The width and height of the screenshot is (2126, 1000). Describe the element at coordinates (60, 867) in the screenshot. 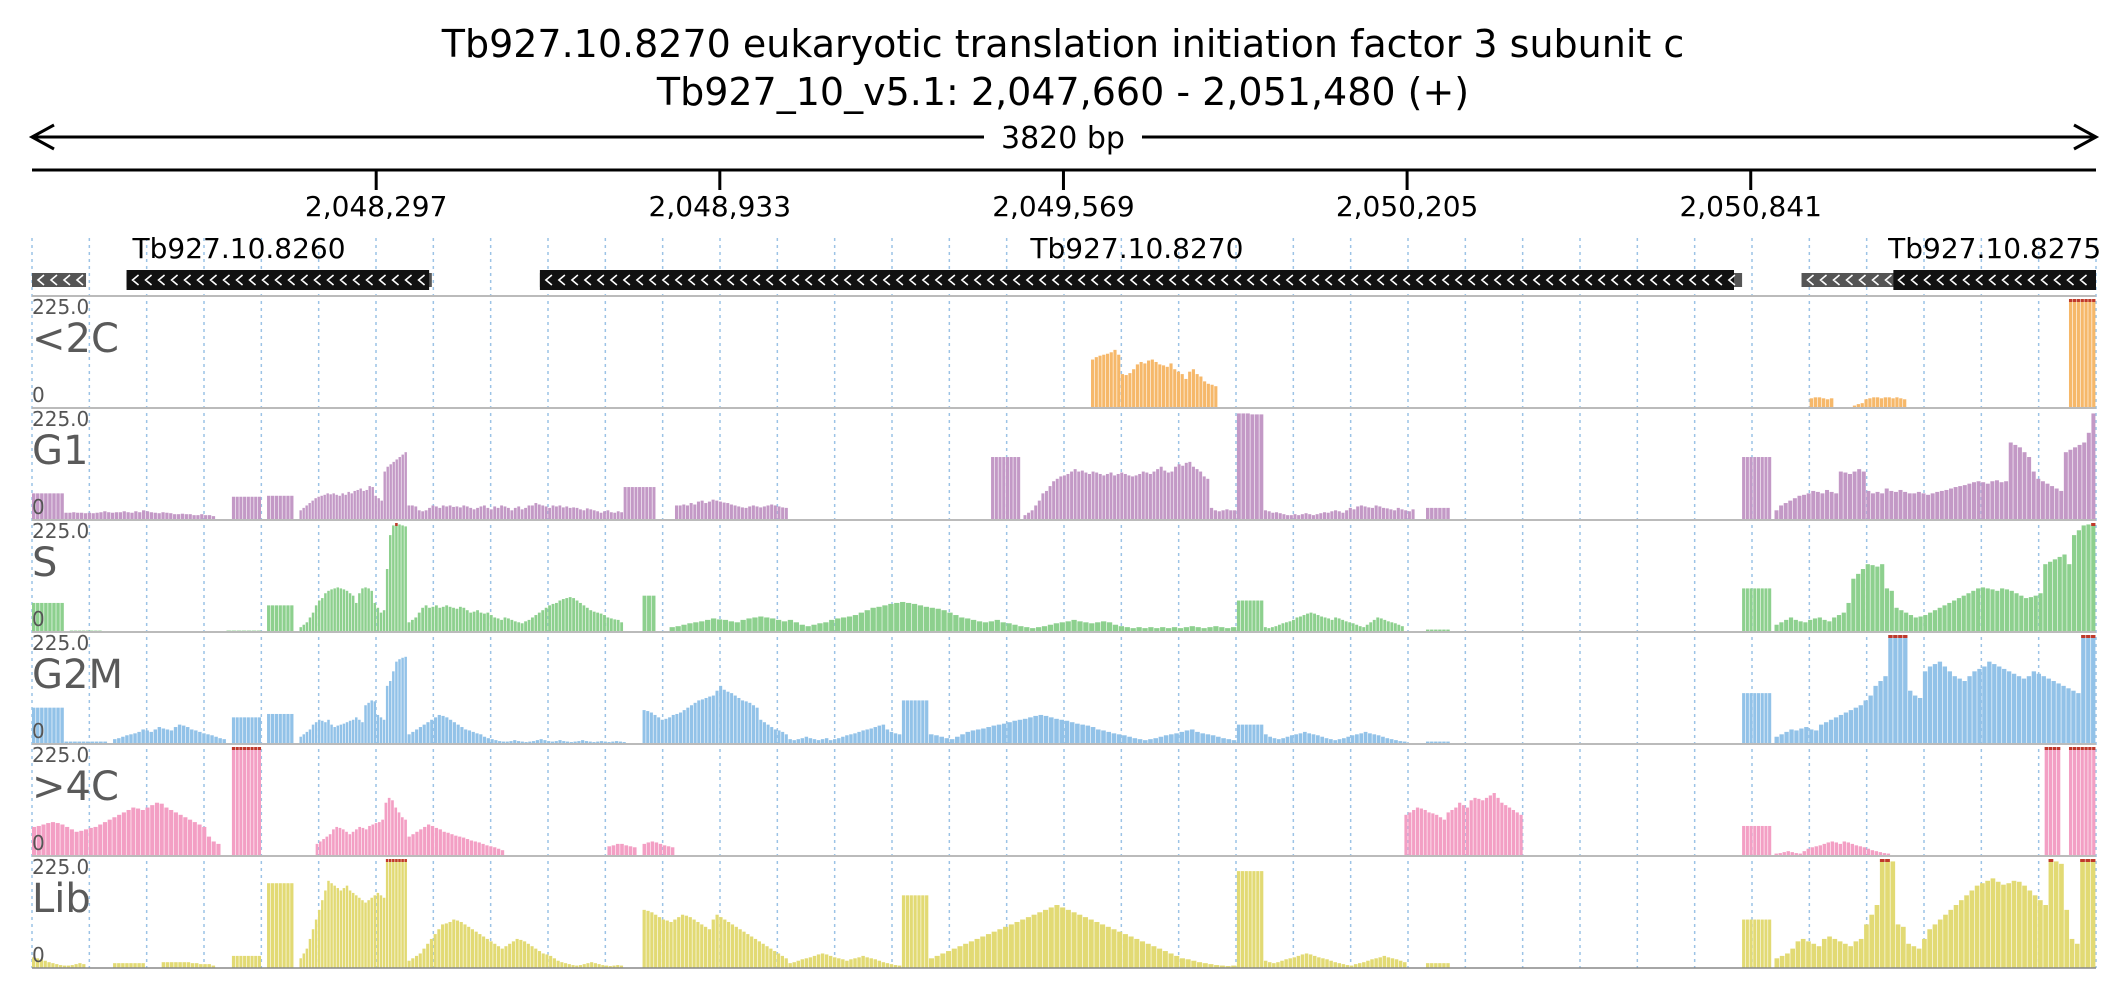

I see `track-max-label: 225.0` at that location.